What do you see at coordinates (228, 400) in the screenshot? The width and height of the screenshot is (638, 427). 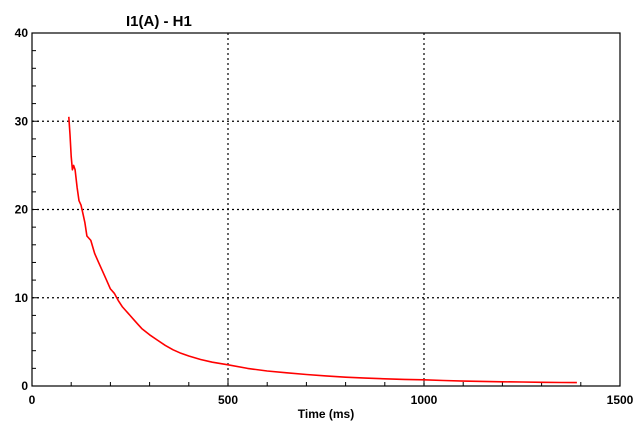 I see `x-tick-label-500: 500` at bounding box center [228, 400].